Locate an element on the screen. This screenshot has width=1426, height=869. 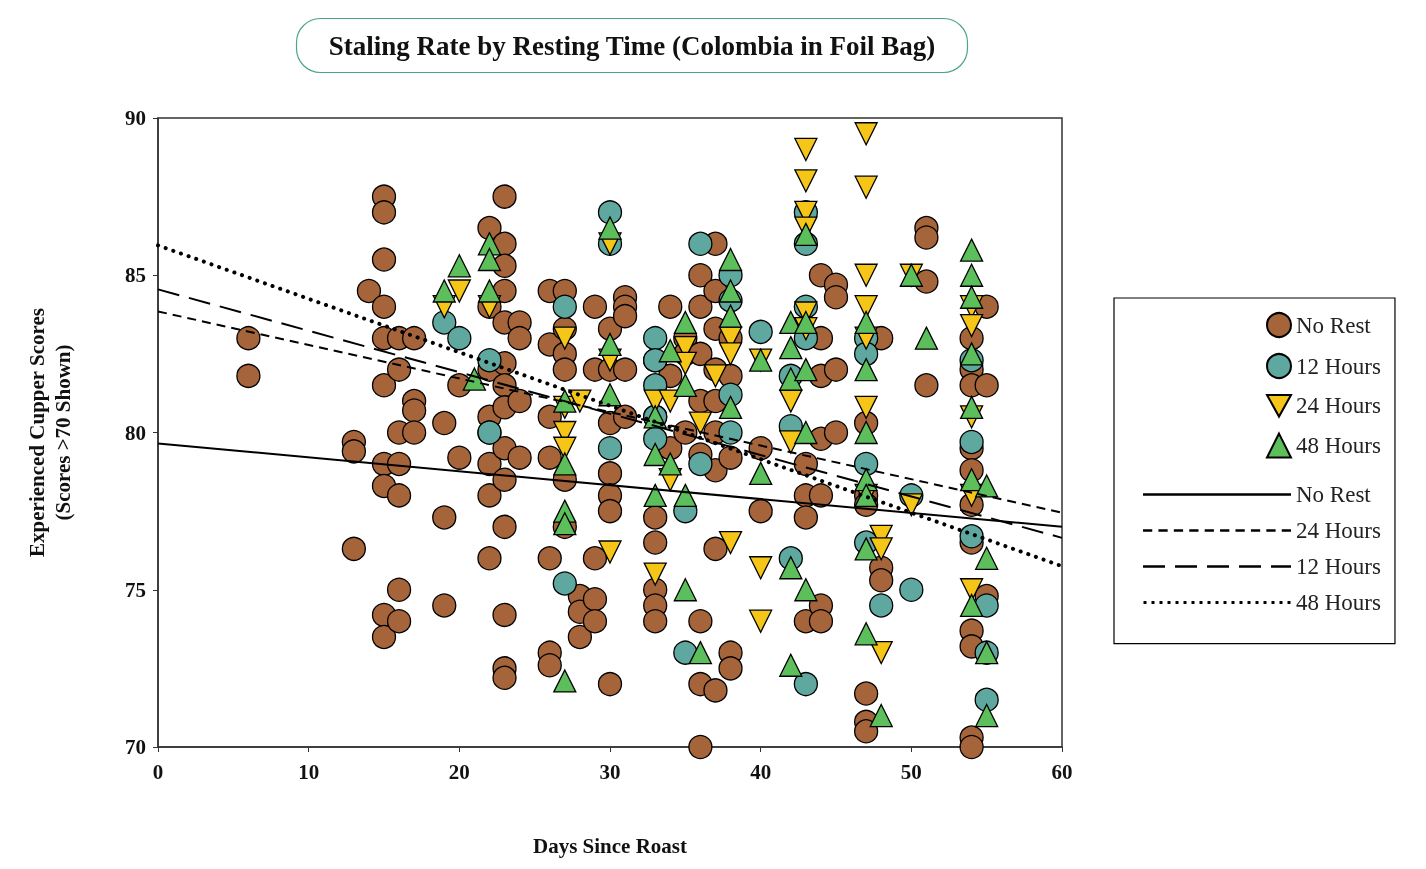
x-tick-label: 40 is located at coordinates (761, 771).